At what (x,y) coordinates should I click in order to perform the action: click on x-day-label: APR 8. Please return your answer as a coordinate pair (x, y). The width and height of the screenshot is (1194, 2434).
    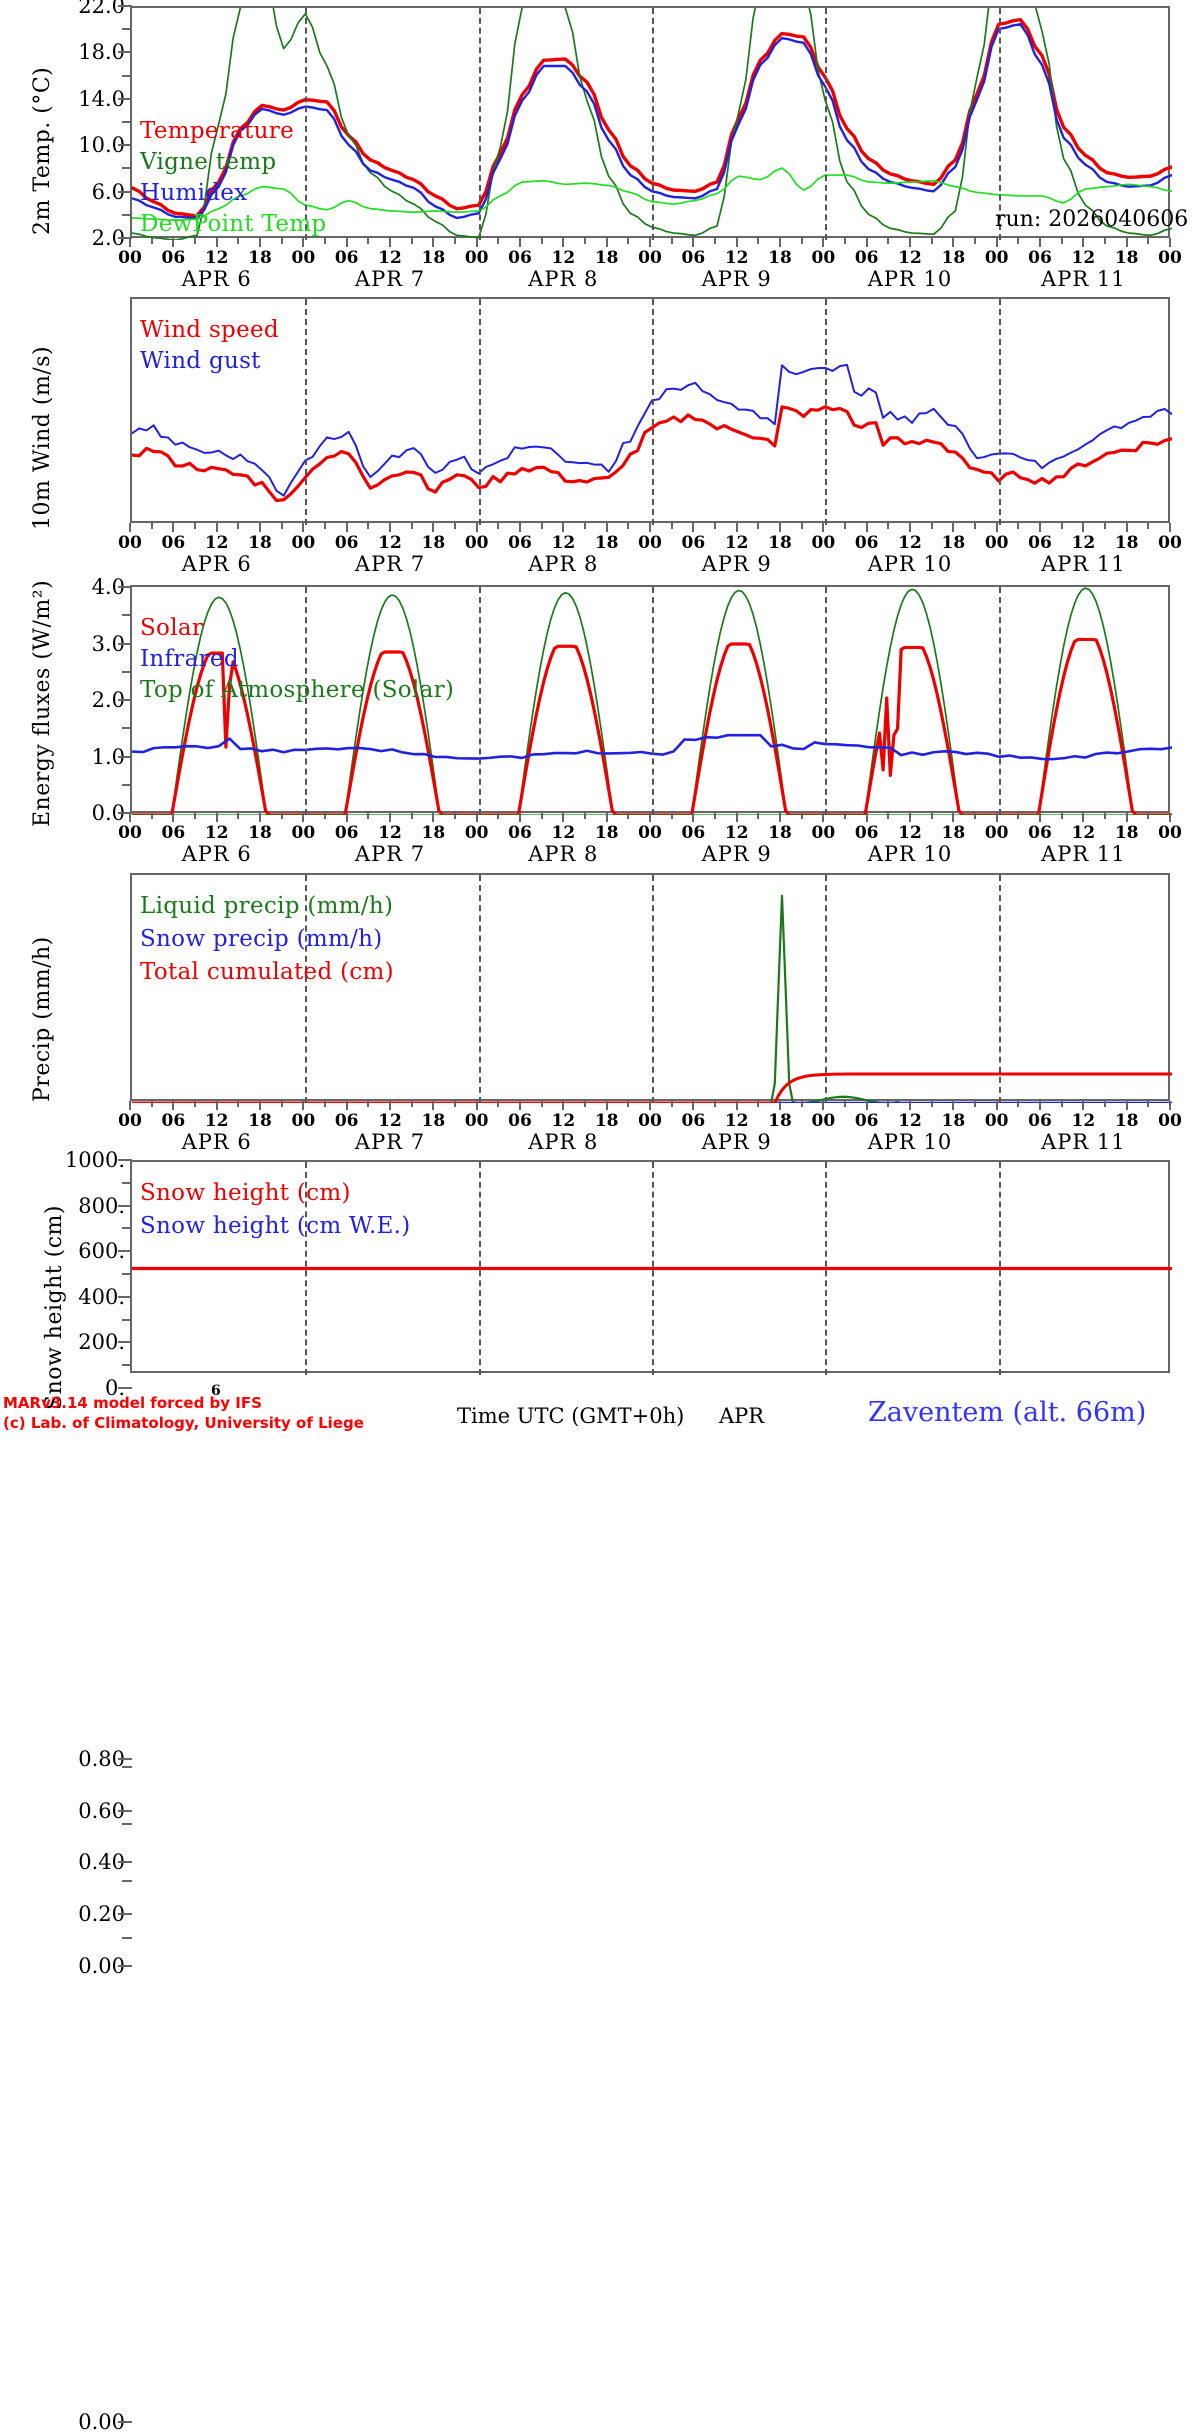
    Looking at the image, I should click on (563, 854).